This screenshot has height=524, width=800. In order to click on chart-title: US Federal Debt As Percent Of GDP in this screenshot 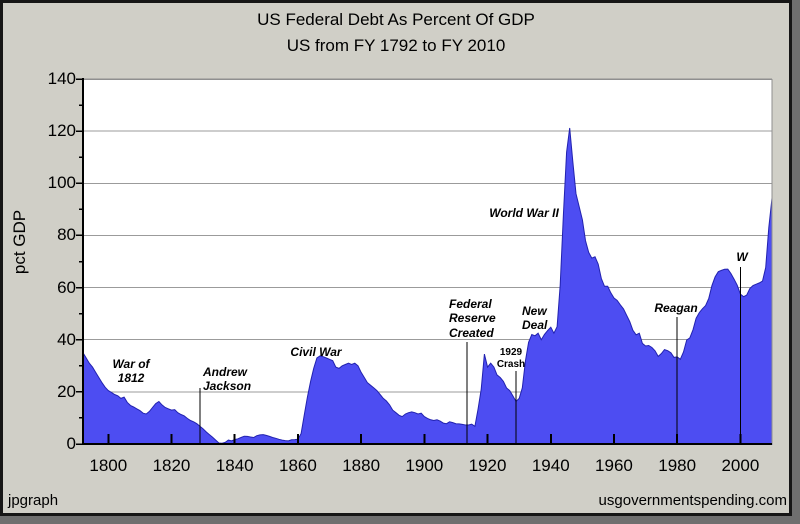, I will do `click(396, 19)`.